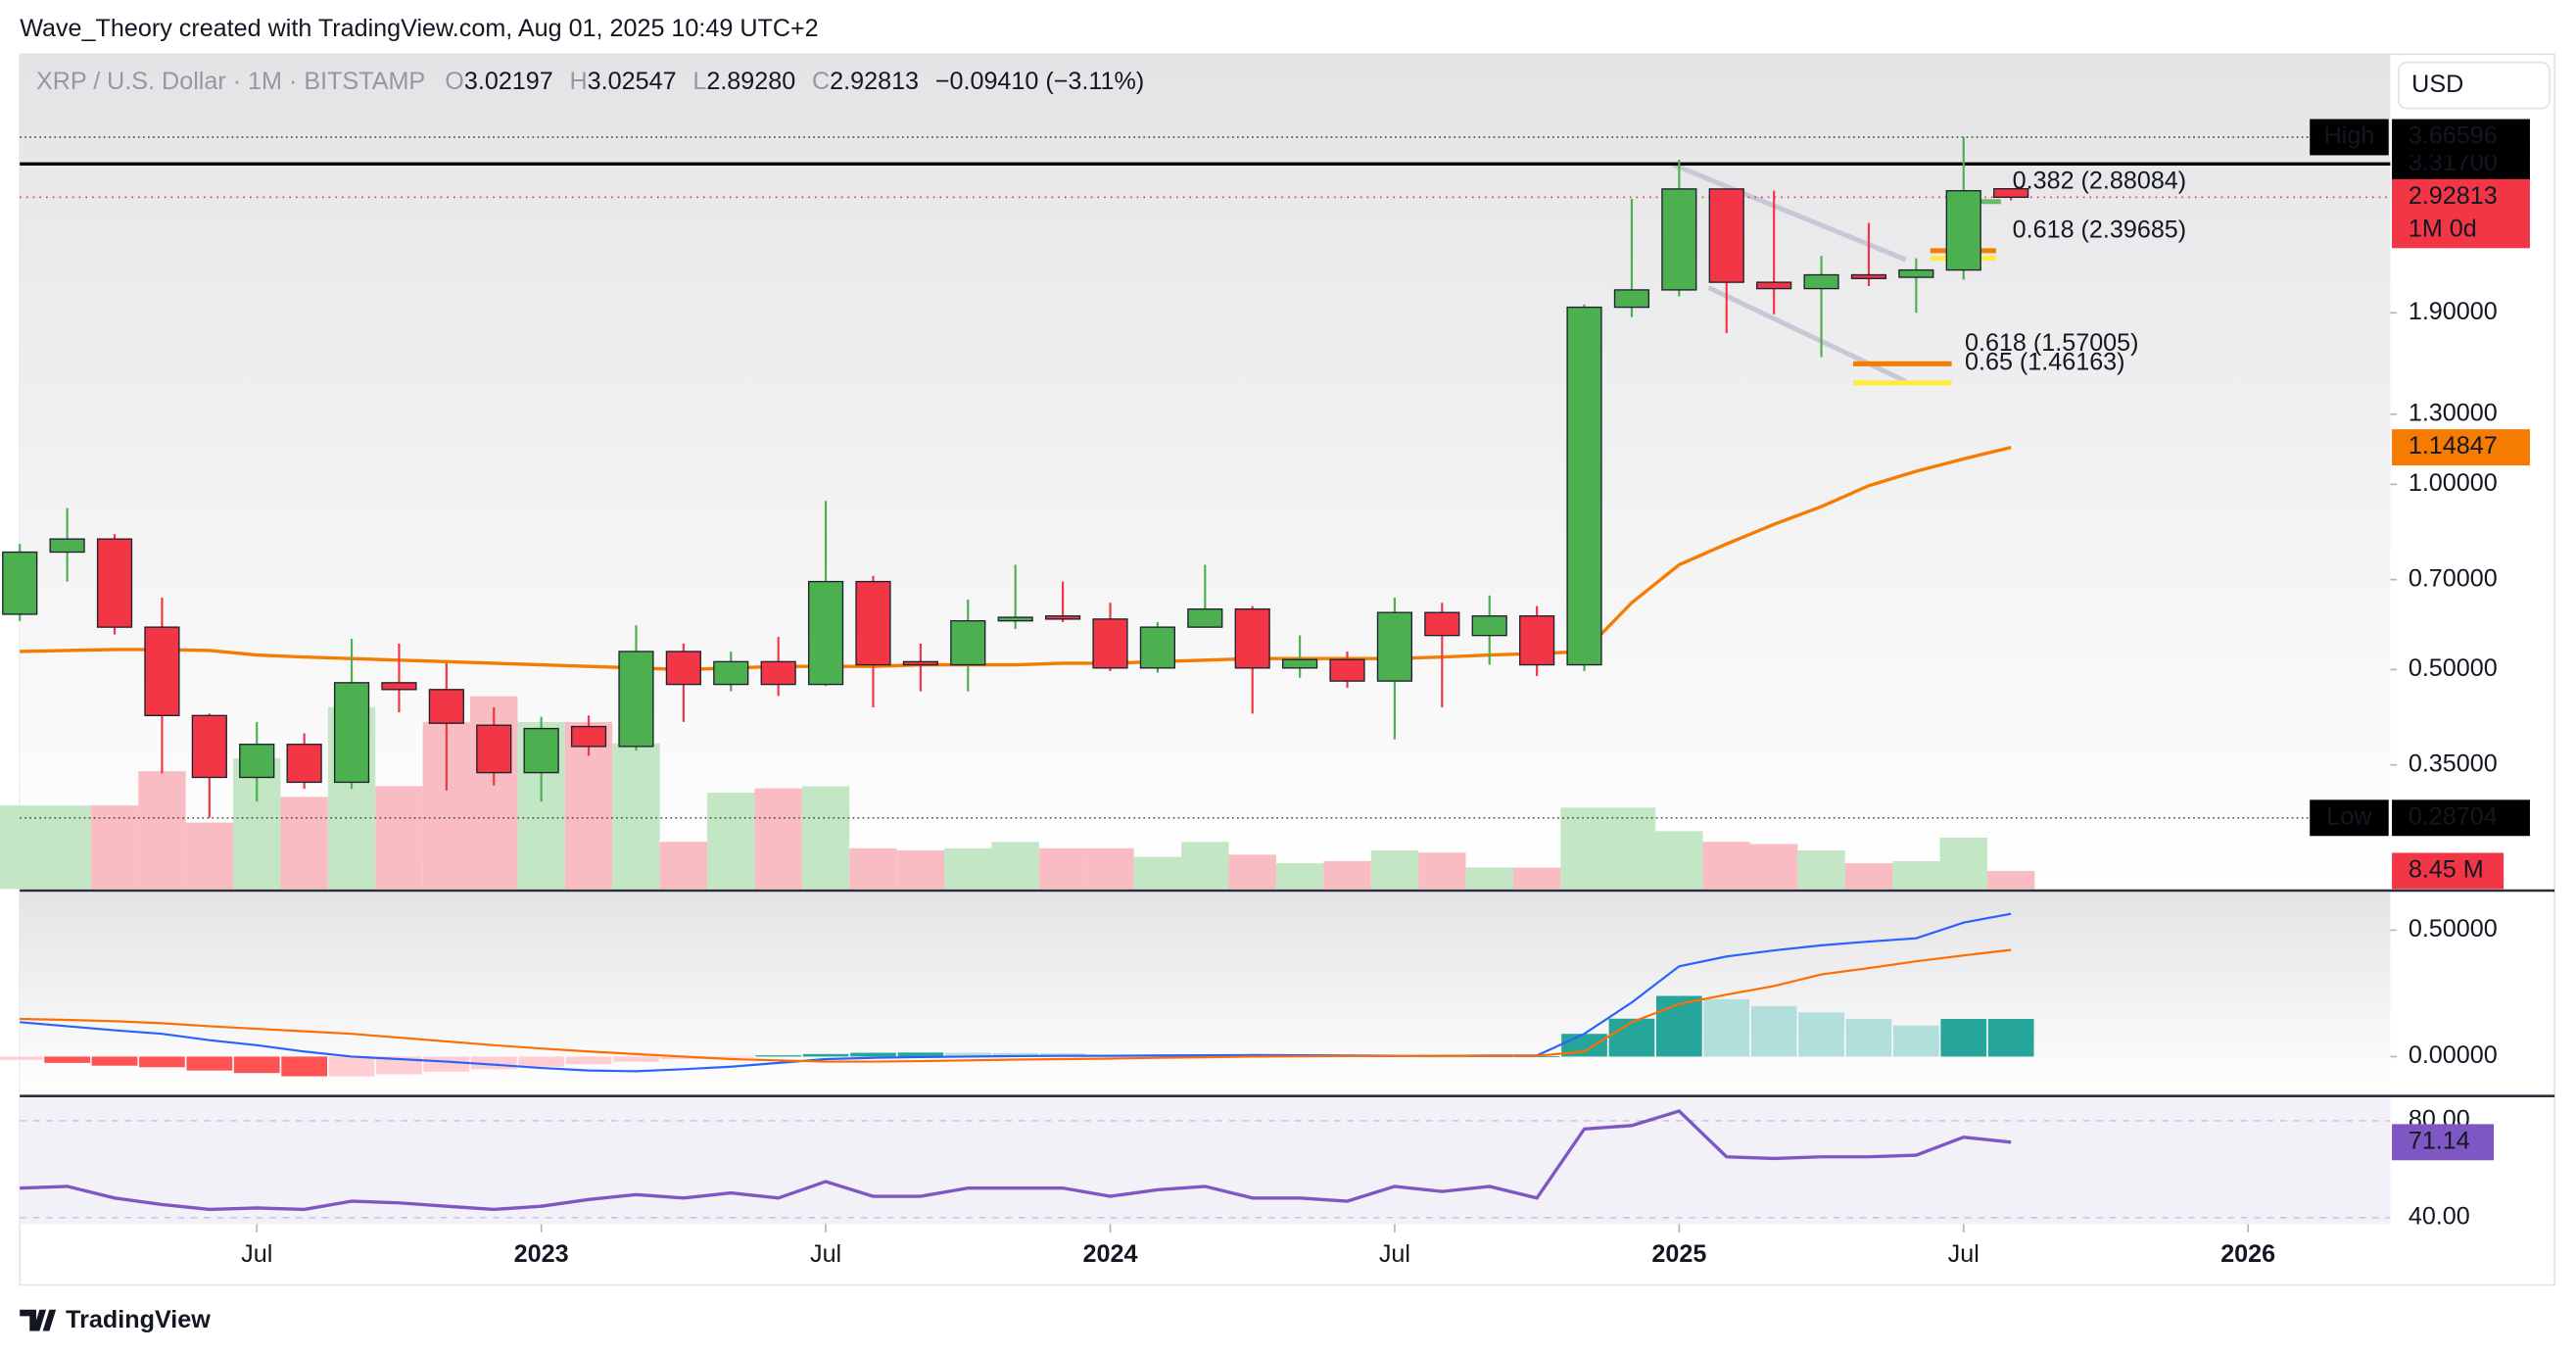  I want to click on x-tick-label: 2024, so click(1110, 1254).